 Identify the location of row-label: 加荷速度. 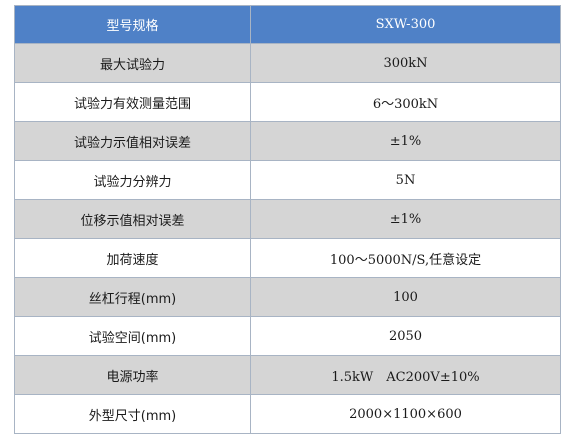
(132, 258).